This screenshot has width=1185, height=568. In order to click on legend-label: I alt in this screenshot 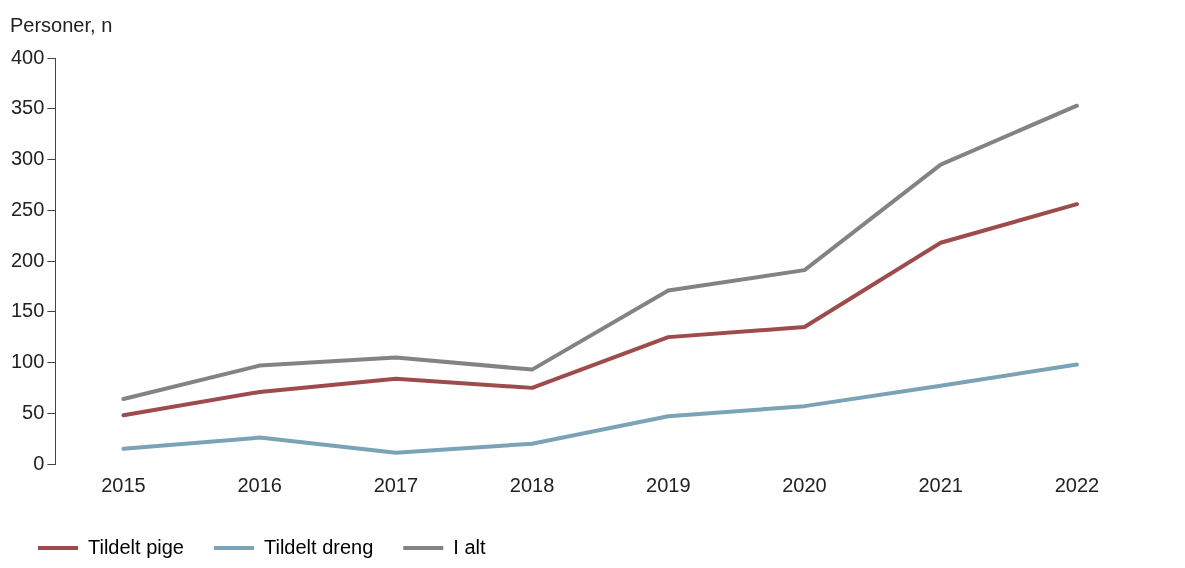, I will do `click(469, 546)`.